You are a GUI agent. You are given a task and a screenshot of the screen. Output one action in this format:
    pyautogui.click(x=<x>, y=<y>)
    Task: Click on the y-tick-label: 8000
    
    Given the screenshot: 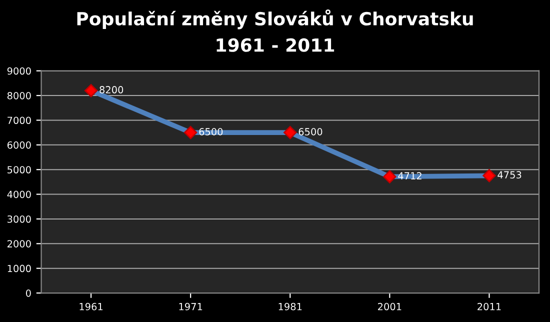 What is the action you would take?
    pyautogui.click(x=19, y=96)
    